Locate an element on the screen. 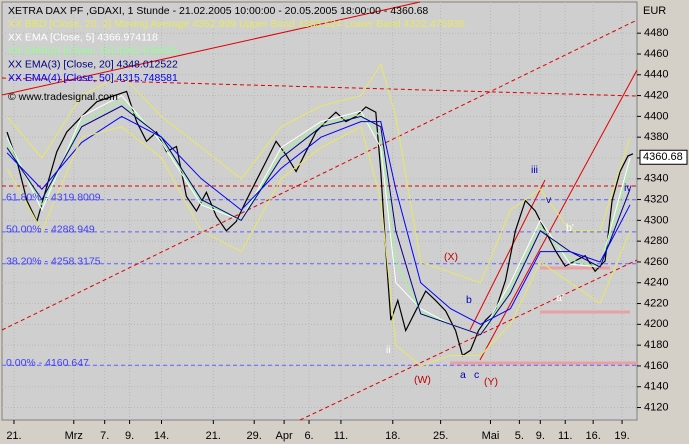 This screenshot has width=689, height=444. x-tick-label: 29. is located at coordinates (254, 436).